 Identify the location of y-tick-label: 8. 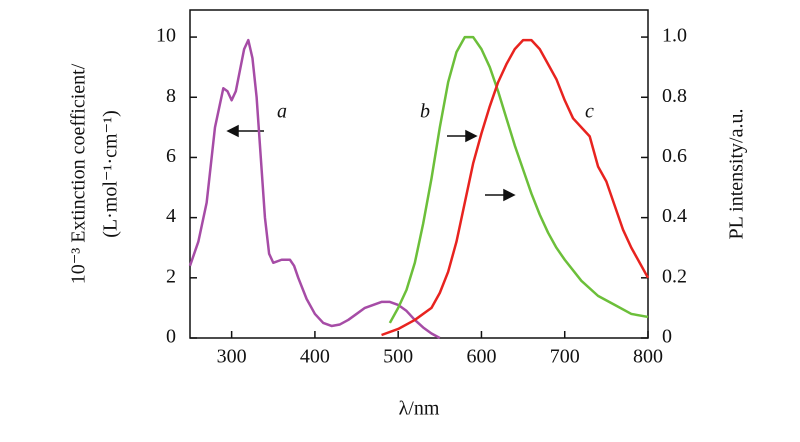
(171, 96).